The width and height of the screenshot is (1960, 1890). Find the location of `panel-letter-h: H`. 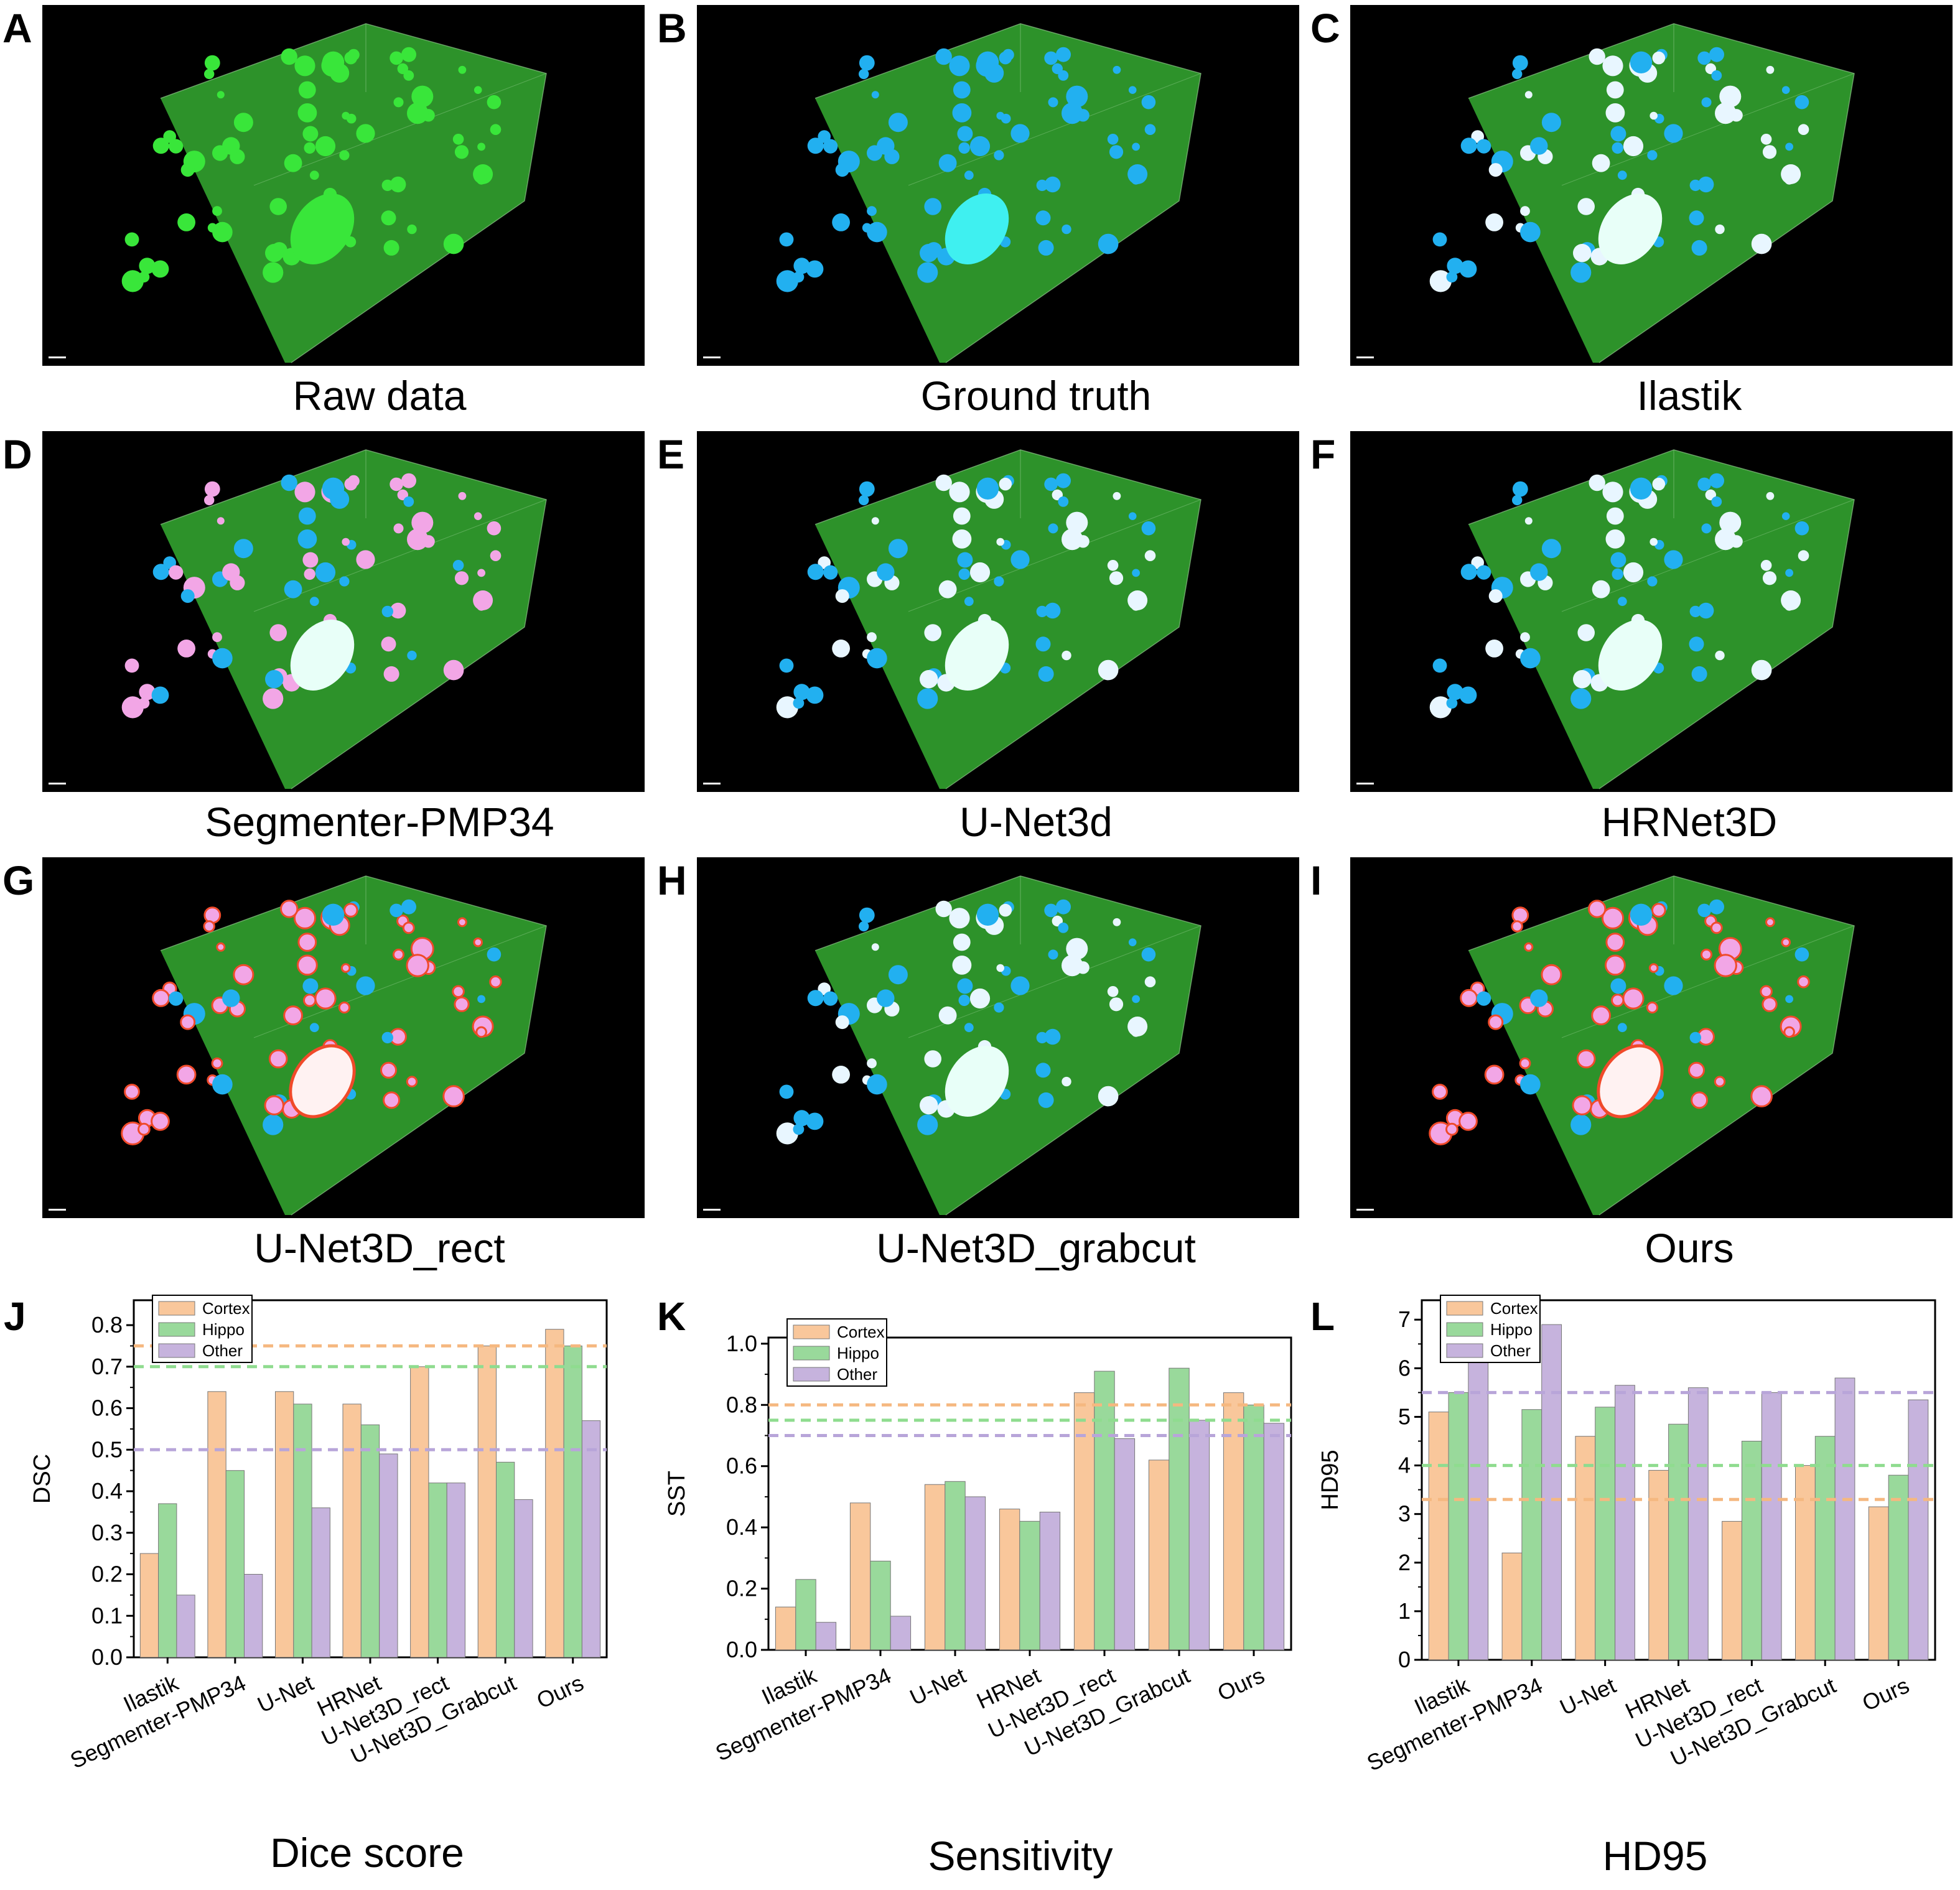

panel-letter-h: H is located at coordinates (672, 880).